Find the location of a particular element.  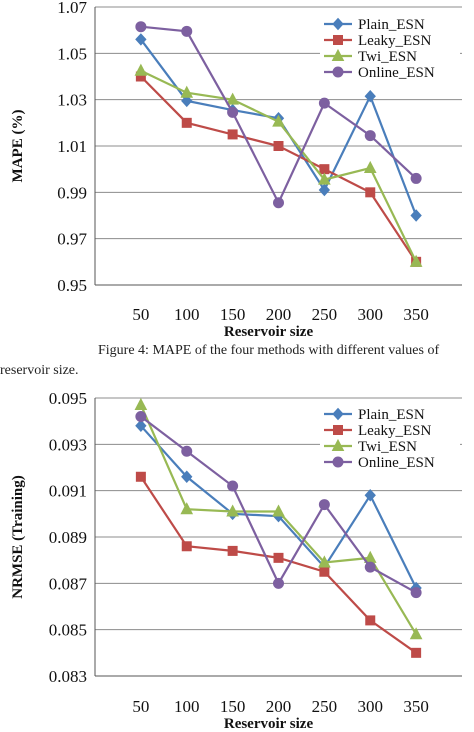

y-tick-label: 0.093 is located at coordinates (68, 444).